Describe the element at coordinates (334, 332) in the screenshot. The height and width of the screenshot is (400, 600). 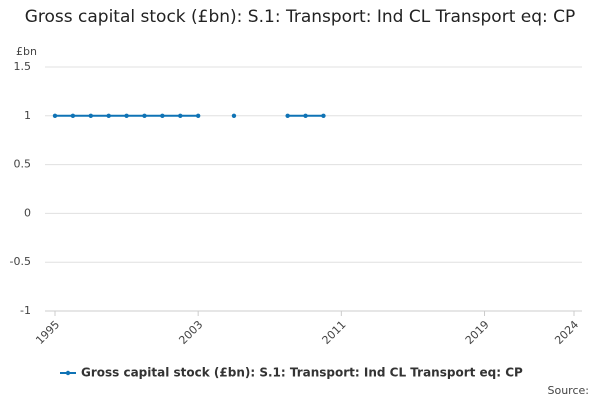
I see `x-tick-label: 2011` at that location.